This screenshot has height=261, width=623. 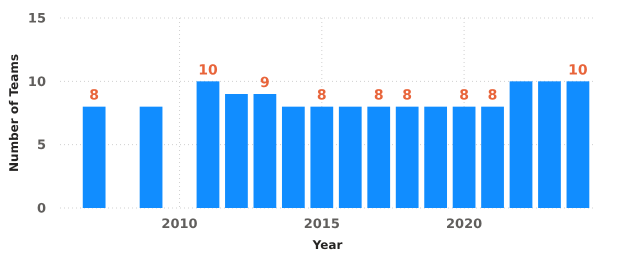 I want to click on y-tick-label: 0, so click(x=41, y=209).